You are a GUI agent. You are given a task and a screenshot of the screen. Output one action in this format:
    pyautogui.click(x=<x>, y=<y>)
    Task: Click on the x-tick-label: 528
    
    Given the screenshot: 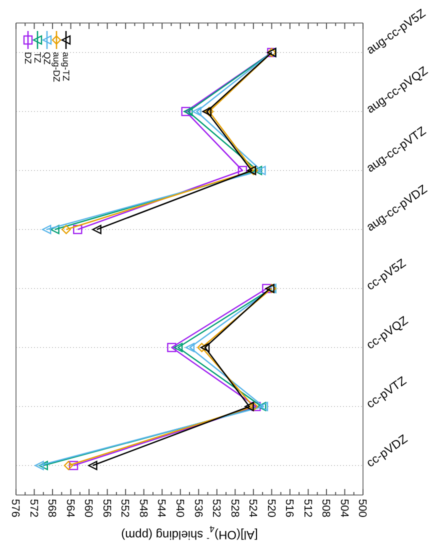 What is the action you would take?
    pyautogui.click(x=234, y=508)
    